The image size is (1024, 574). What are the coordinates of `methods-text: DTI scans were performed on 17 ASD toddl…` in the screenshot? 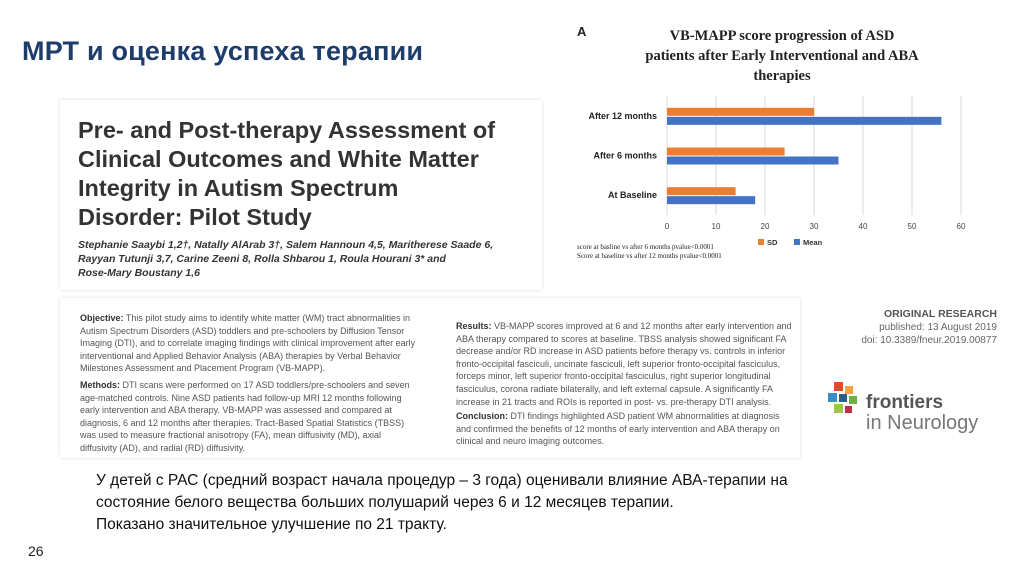 It's located at (245, 416).